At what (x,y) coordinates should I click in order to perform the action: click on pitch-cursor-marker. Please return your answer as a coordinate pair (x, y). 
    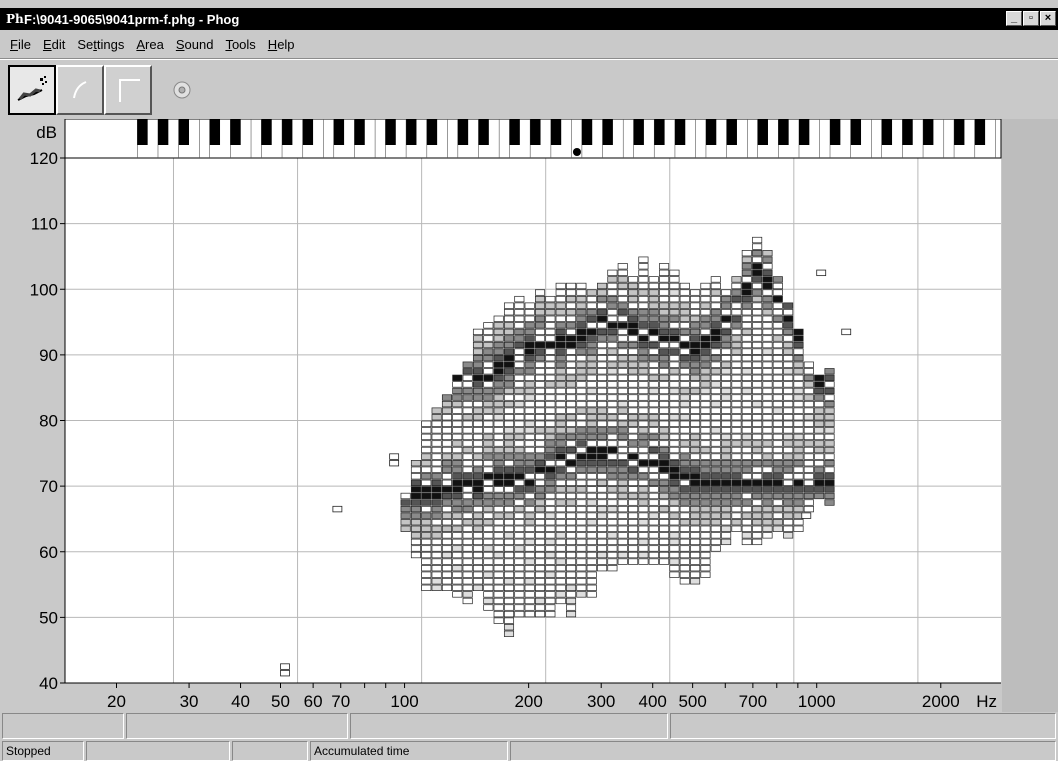
    Looking at the image, I should click on (576, 152).